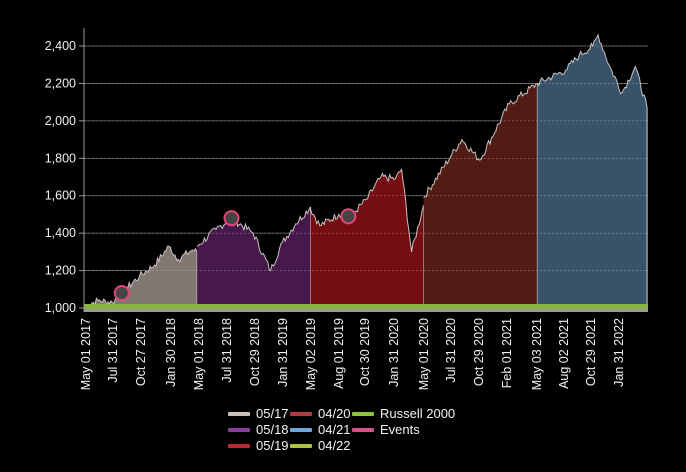 The width and height of the screenshot is (686, 472). Describe the element at coordinates (366, 308) in the screenshot. I see `russell-2000-line` at that location.